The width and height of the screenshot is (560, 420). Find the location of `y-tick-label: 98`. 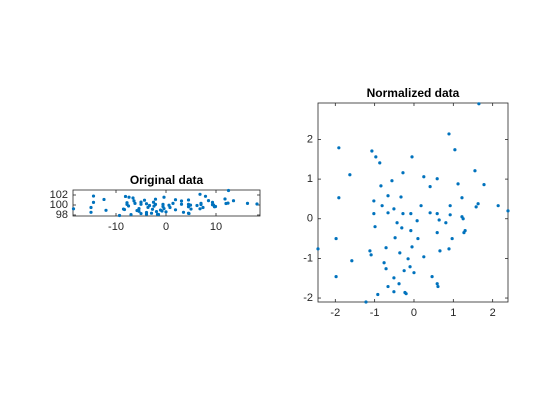

y-tick-label: 98 is located at coordinates (62, 215).